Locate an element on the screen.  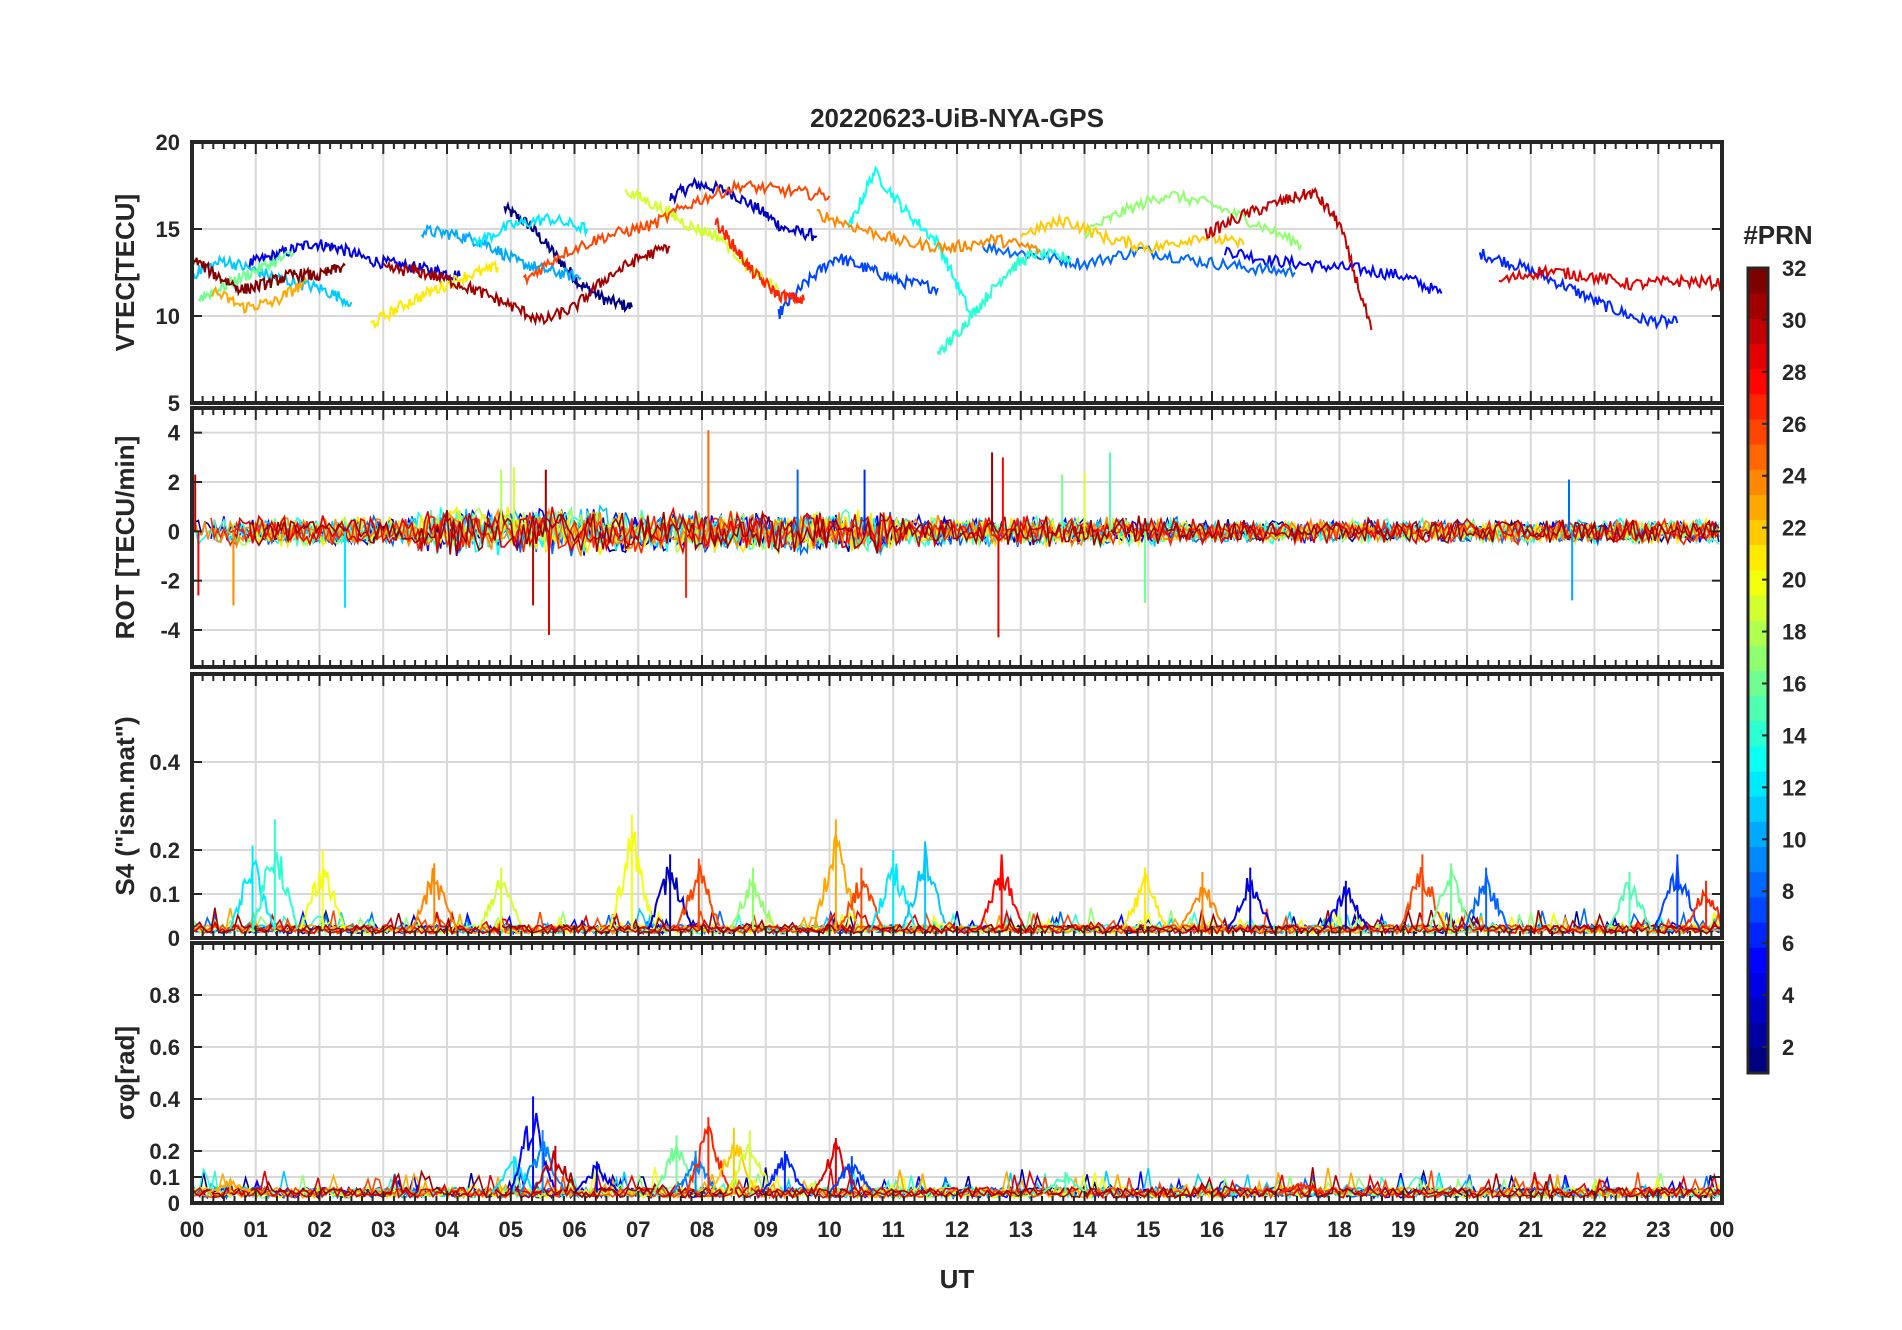
y-tick-label: 0.8 is located at coordinates (164, 995).